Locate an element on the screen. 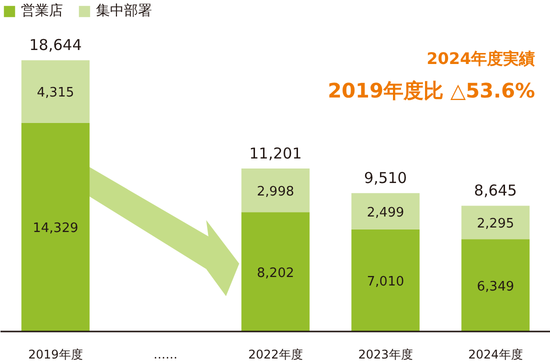 The width and height of the screenshot is (550, 364). total-label: 18,644 is located at coordinates (55, 45).